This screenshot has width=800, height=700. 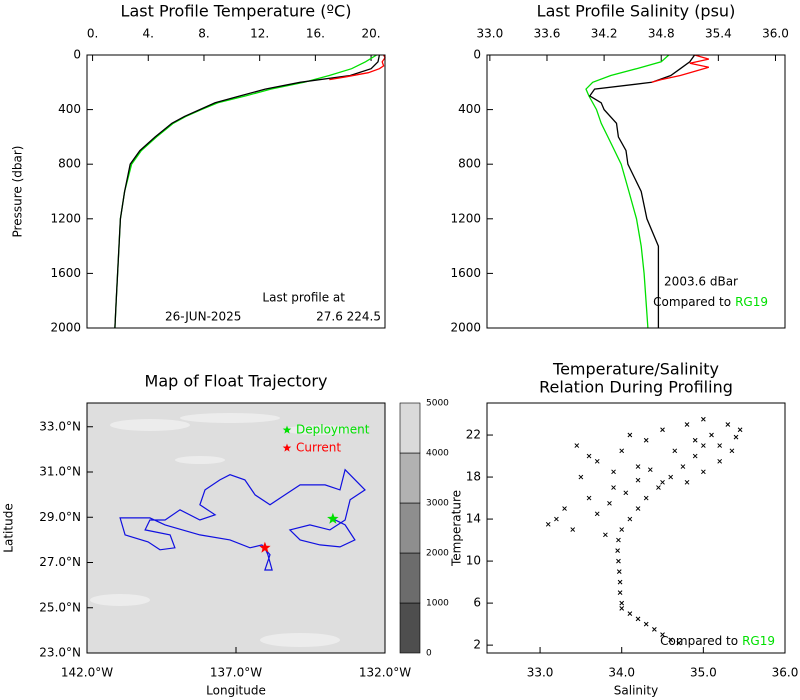 I want to click on y-tick-label: 29.0°N, so click(x=60, y=517).